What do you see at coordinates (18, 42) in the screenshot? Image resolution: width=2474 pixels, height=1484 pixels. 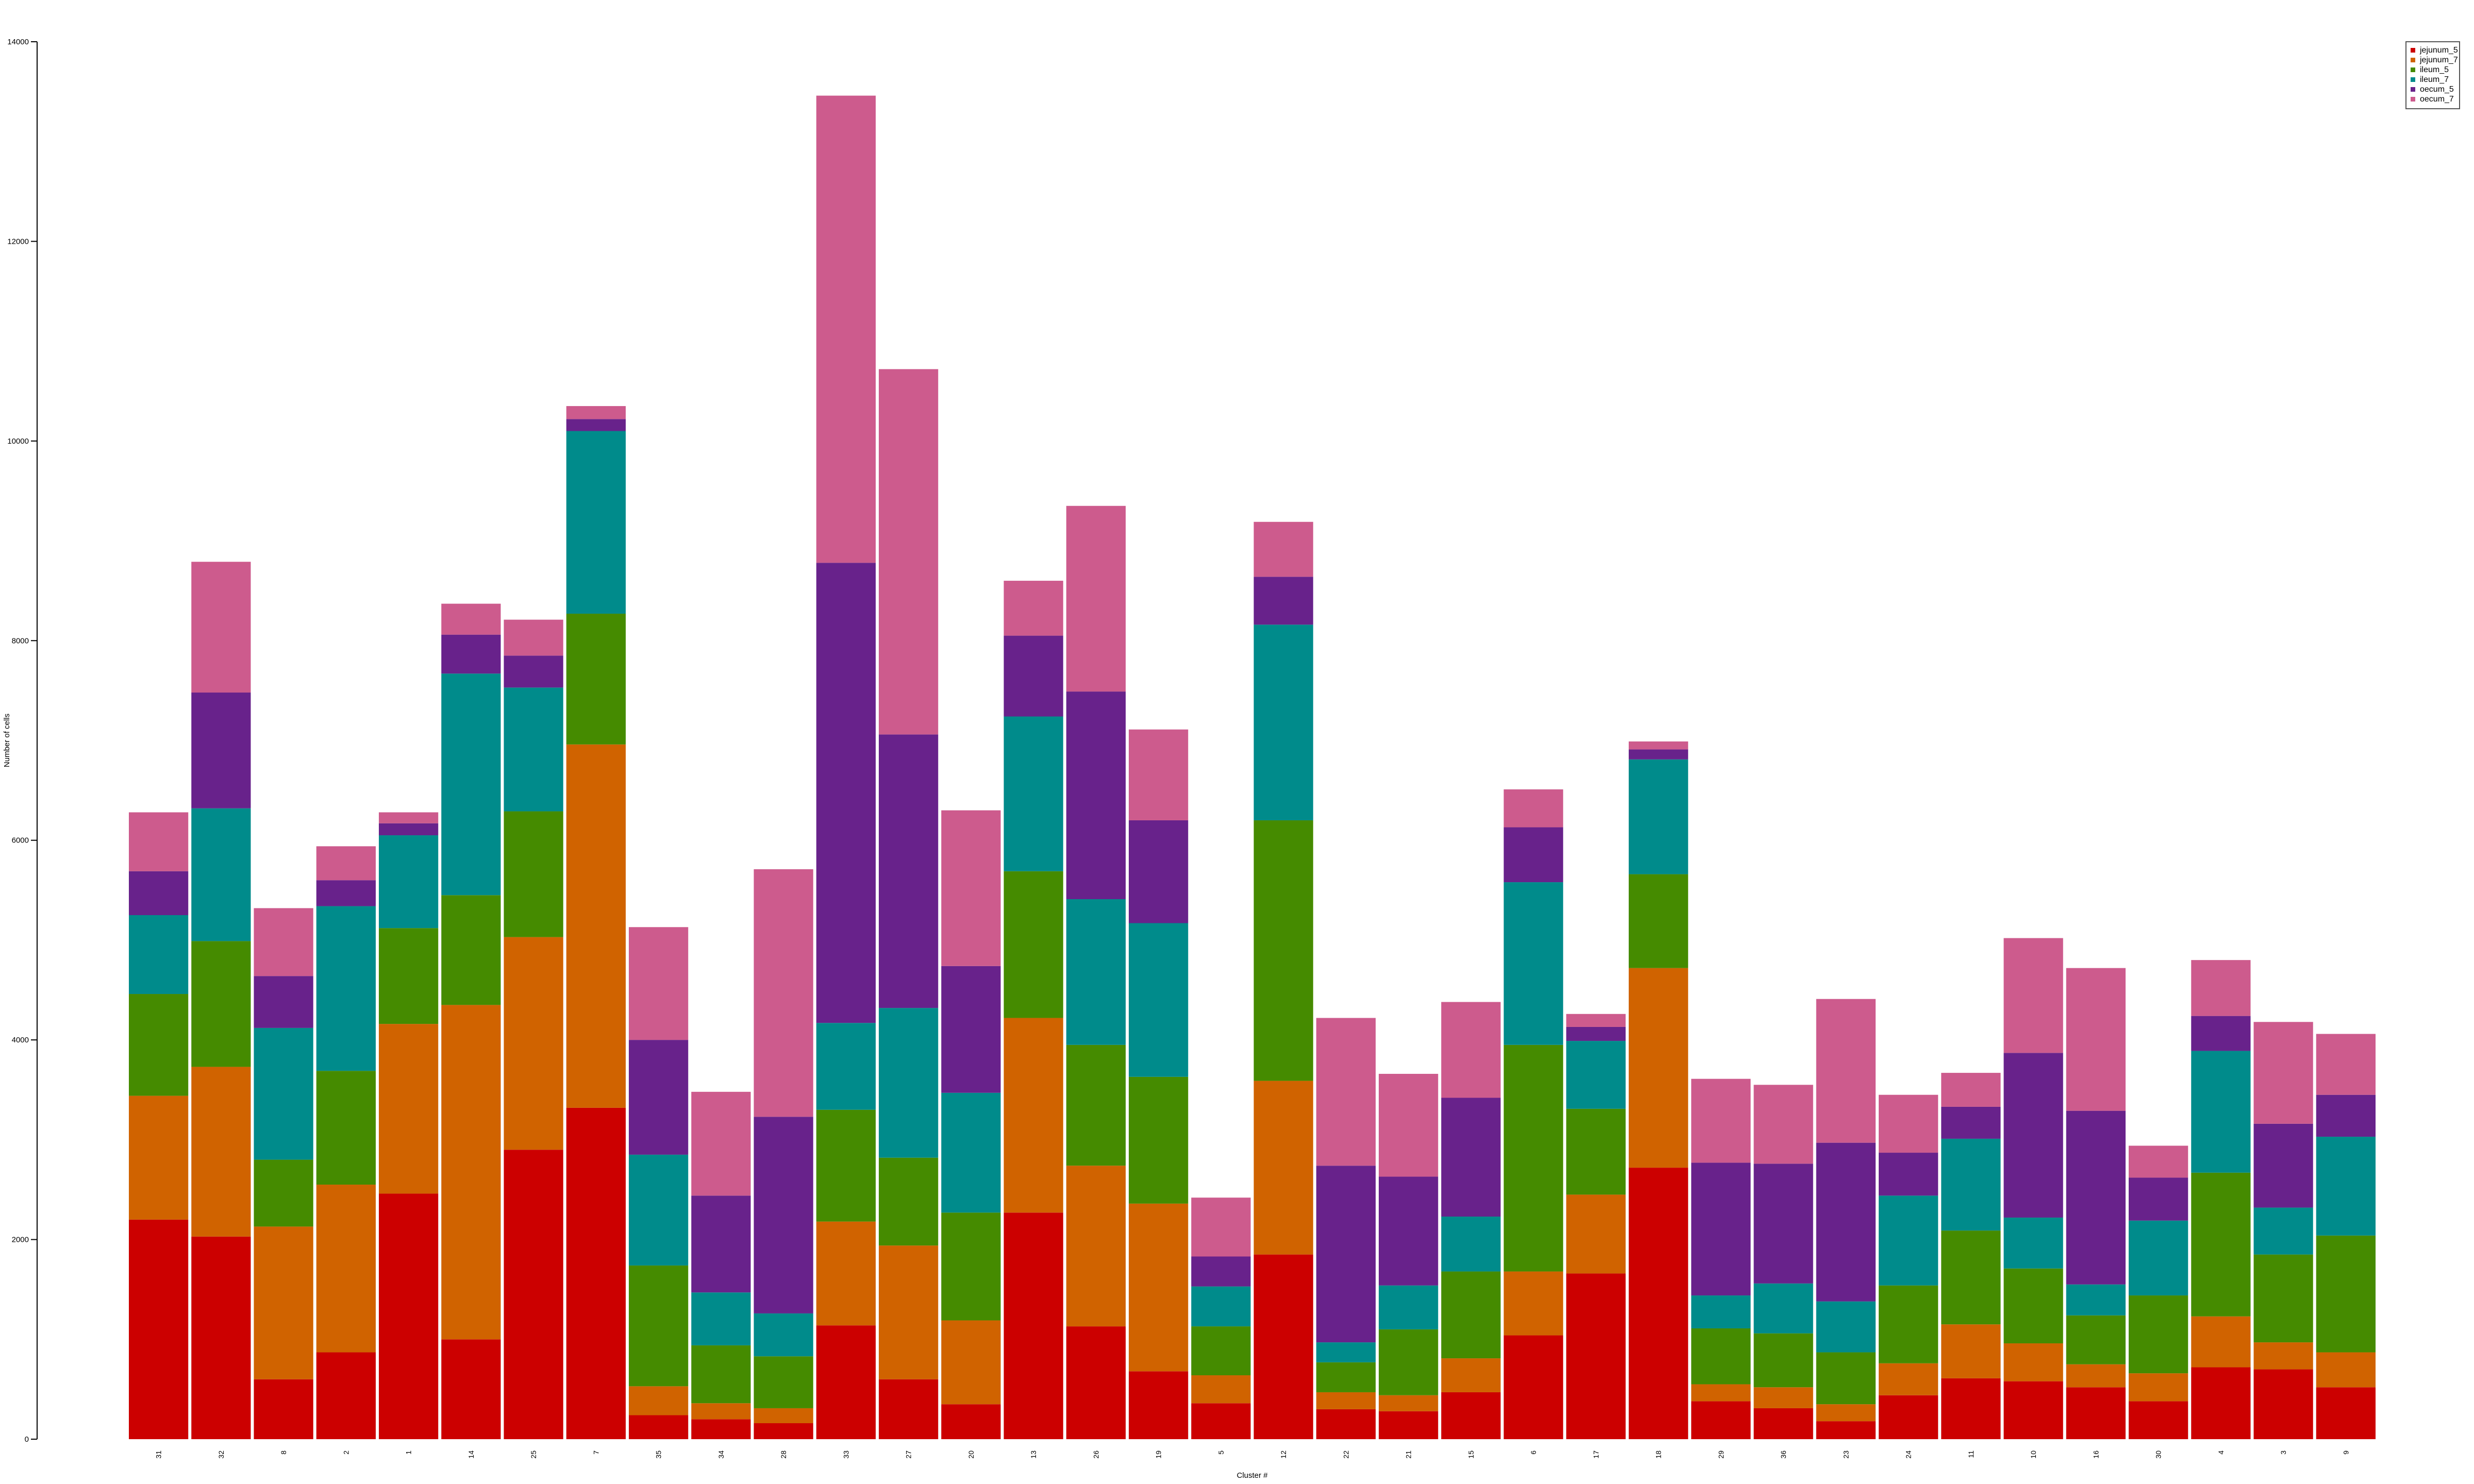 I see `y-tick-label: 14000` at bounding box center [18, 42].